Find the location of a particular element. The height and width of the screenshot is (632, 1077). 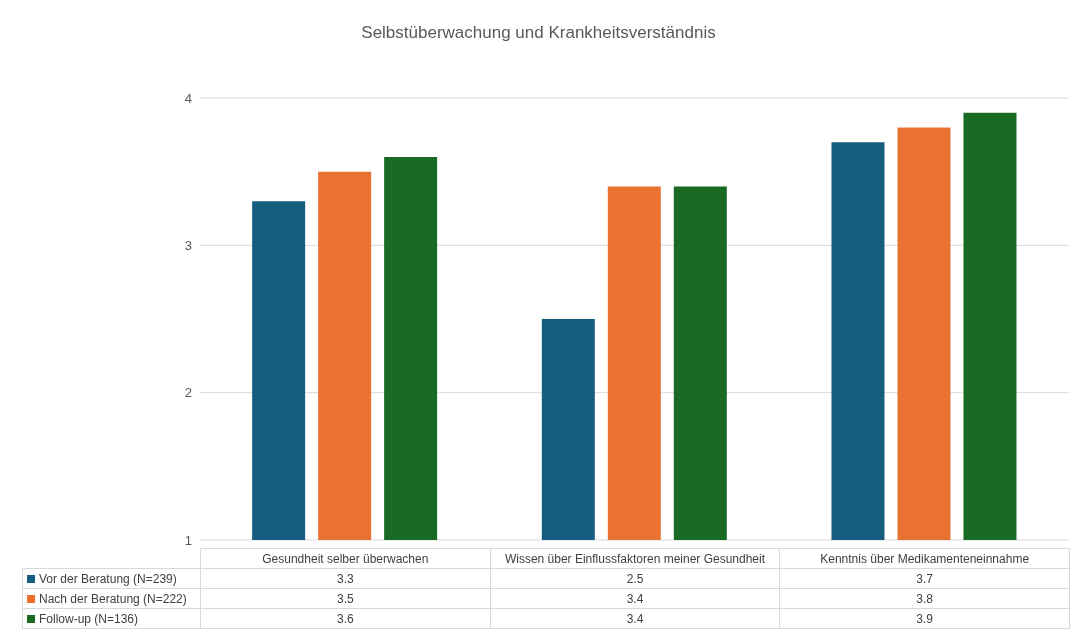

y-tick-label: 2 is located at coordinates (188, 393).